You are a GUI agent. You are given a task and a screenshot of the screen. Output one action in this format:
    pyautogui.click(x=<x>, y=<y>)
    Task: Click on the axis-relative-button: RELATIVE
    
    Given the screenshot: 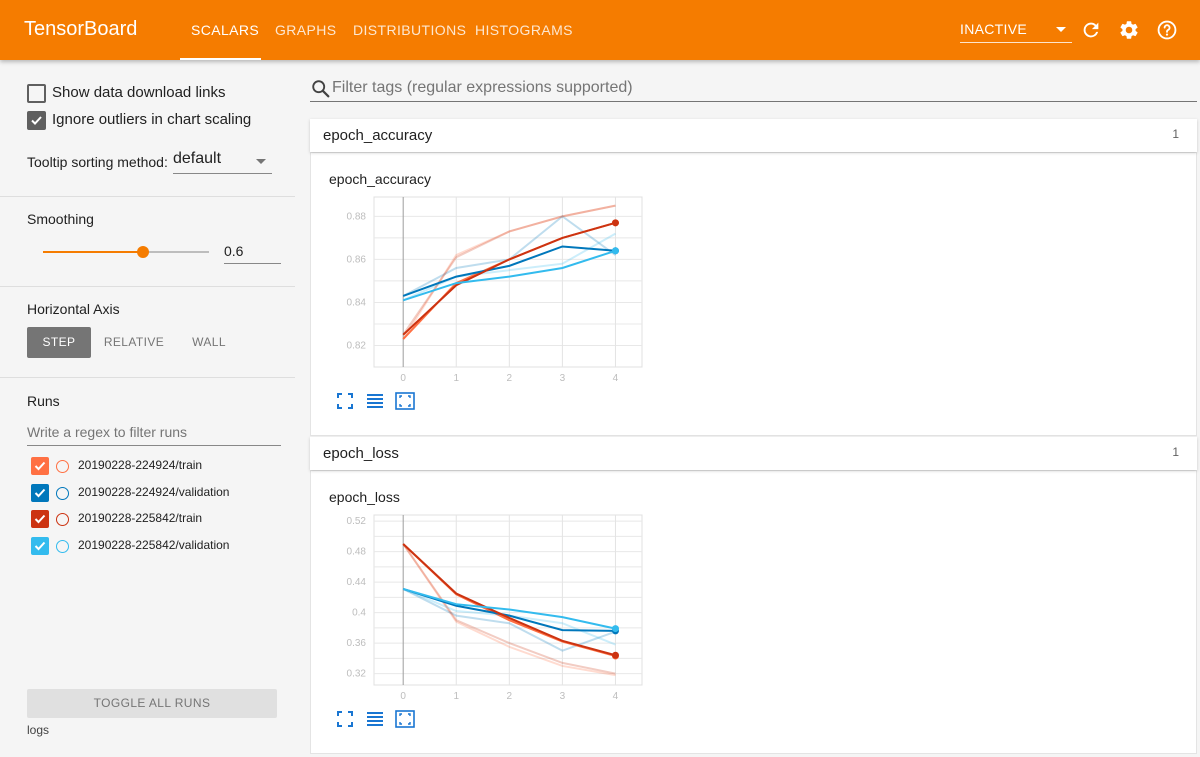 What is the action you would take?
    pyautogui.click(x=134, y=342)
    